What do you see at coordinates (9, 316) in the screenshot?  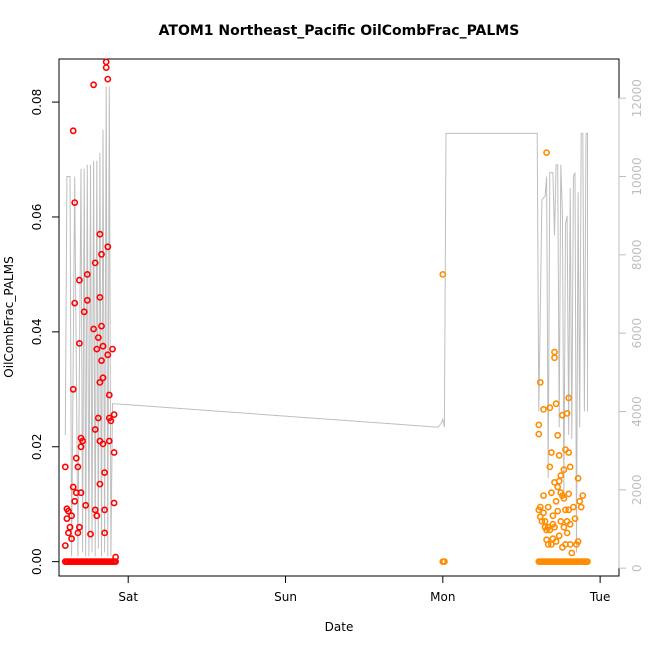 I see `y-axis-label: OilCombFrac_PALMS` at bounding box center [9, 316].